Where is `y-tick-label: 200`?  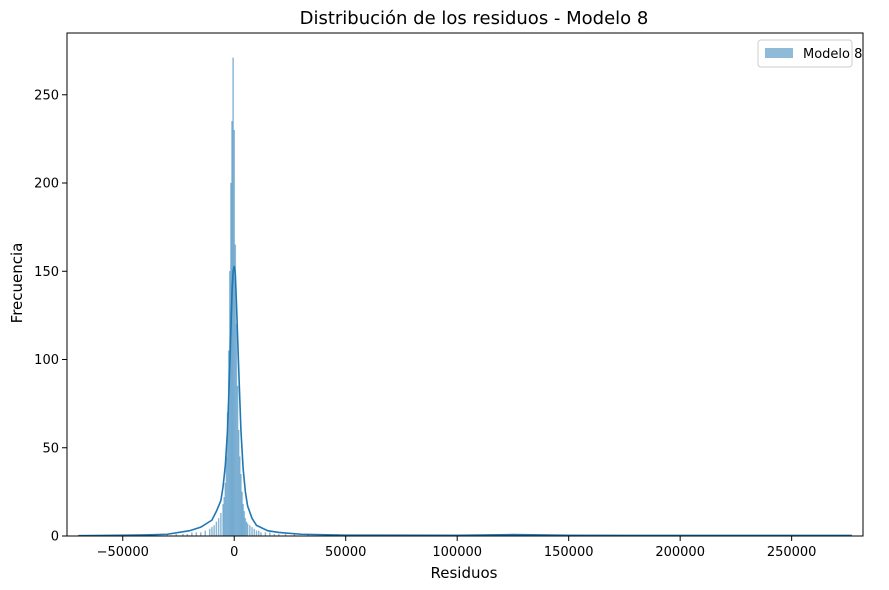
y-tick-label: 200 is located at coordinates (46, 184).